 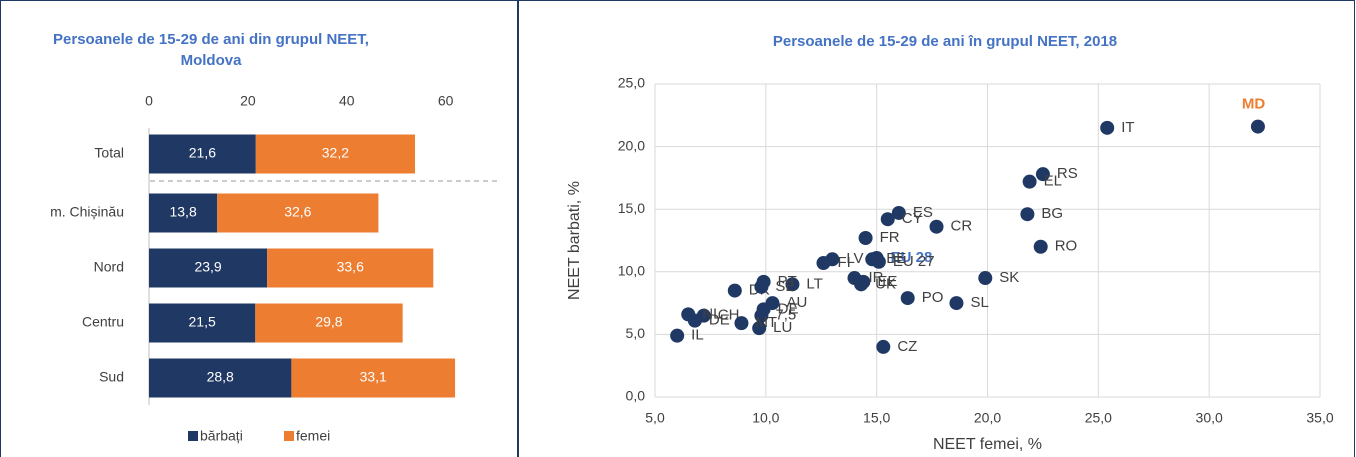 I want to click on value-label: 33,6, so click(x=350, y=267).